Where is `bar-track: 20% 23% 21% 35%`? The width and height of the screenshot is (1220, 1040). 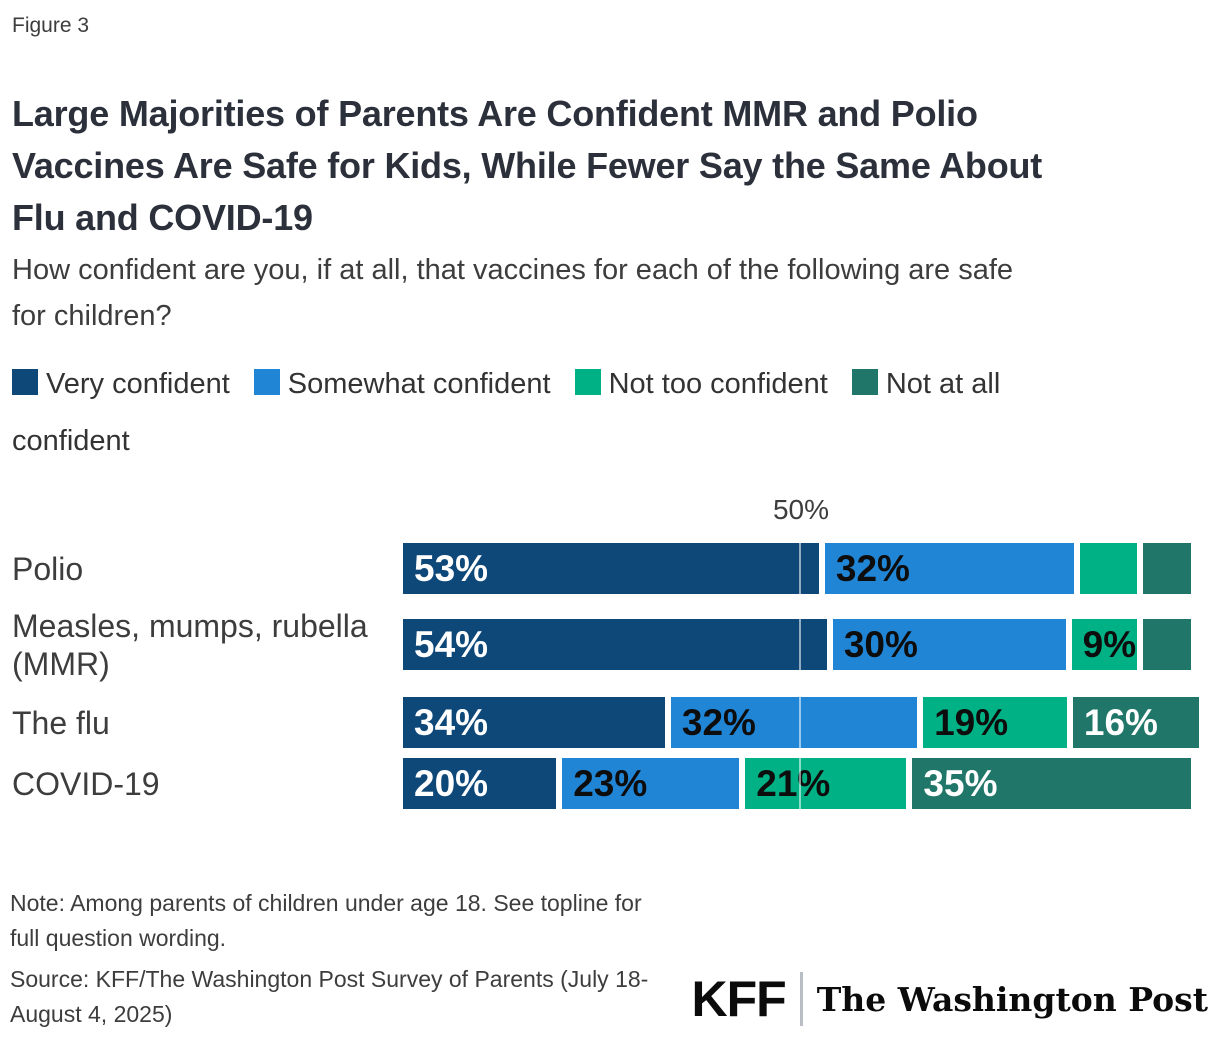
bar-track: 20% 23% 21% 35% is located at coordinates (801, 783).